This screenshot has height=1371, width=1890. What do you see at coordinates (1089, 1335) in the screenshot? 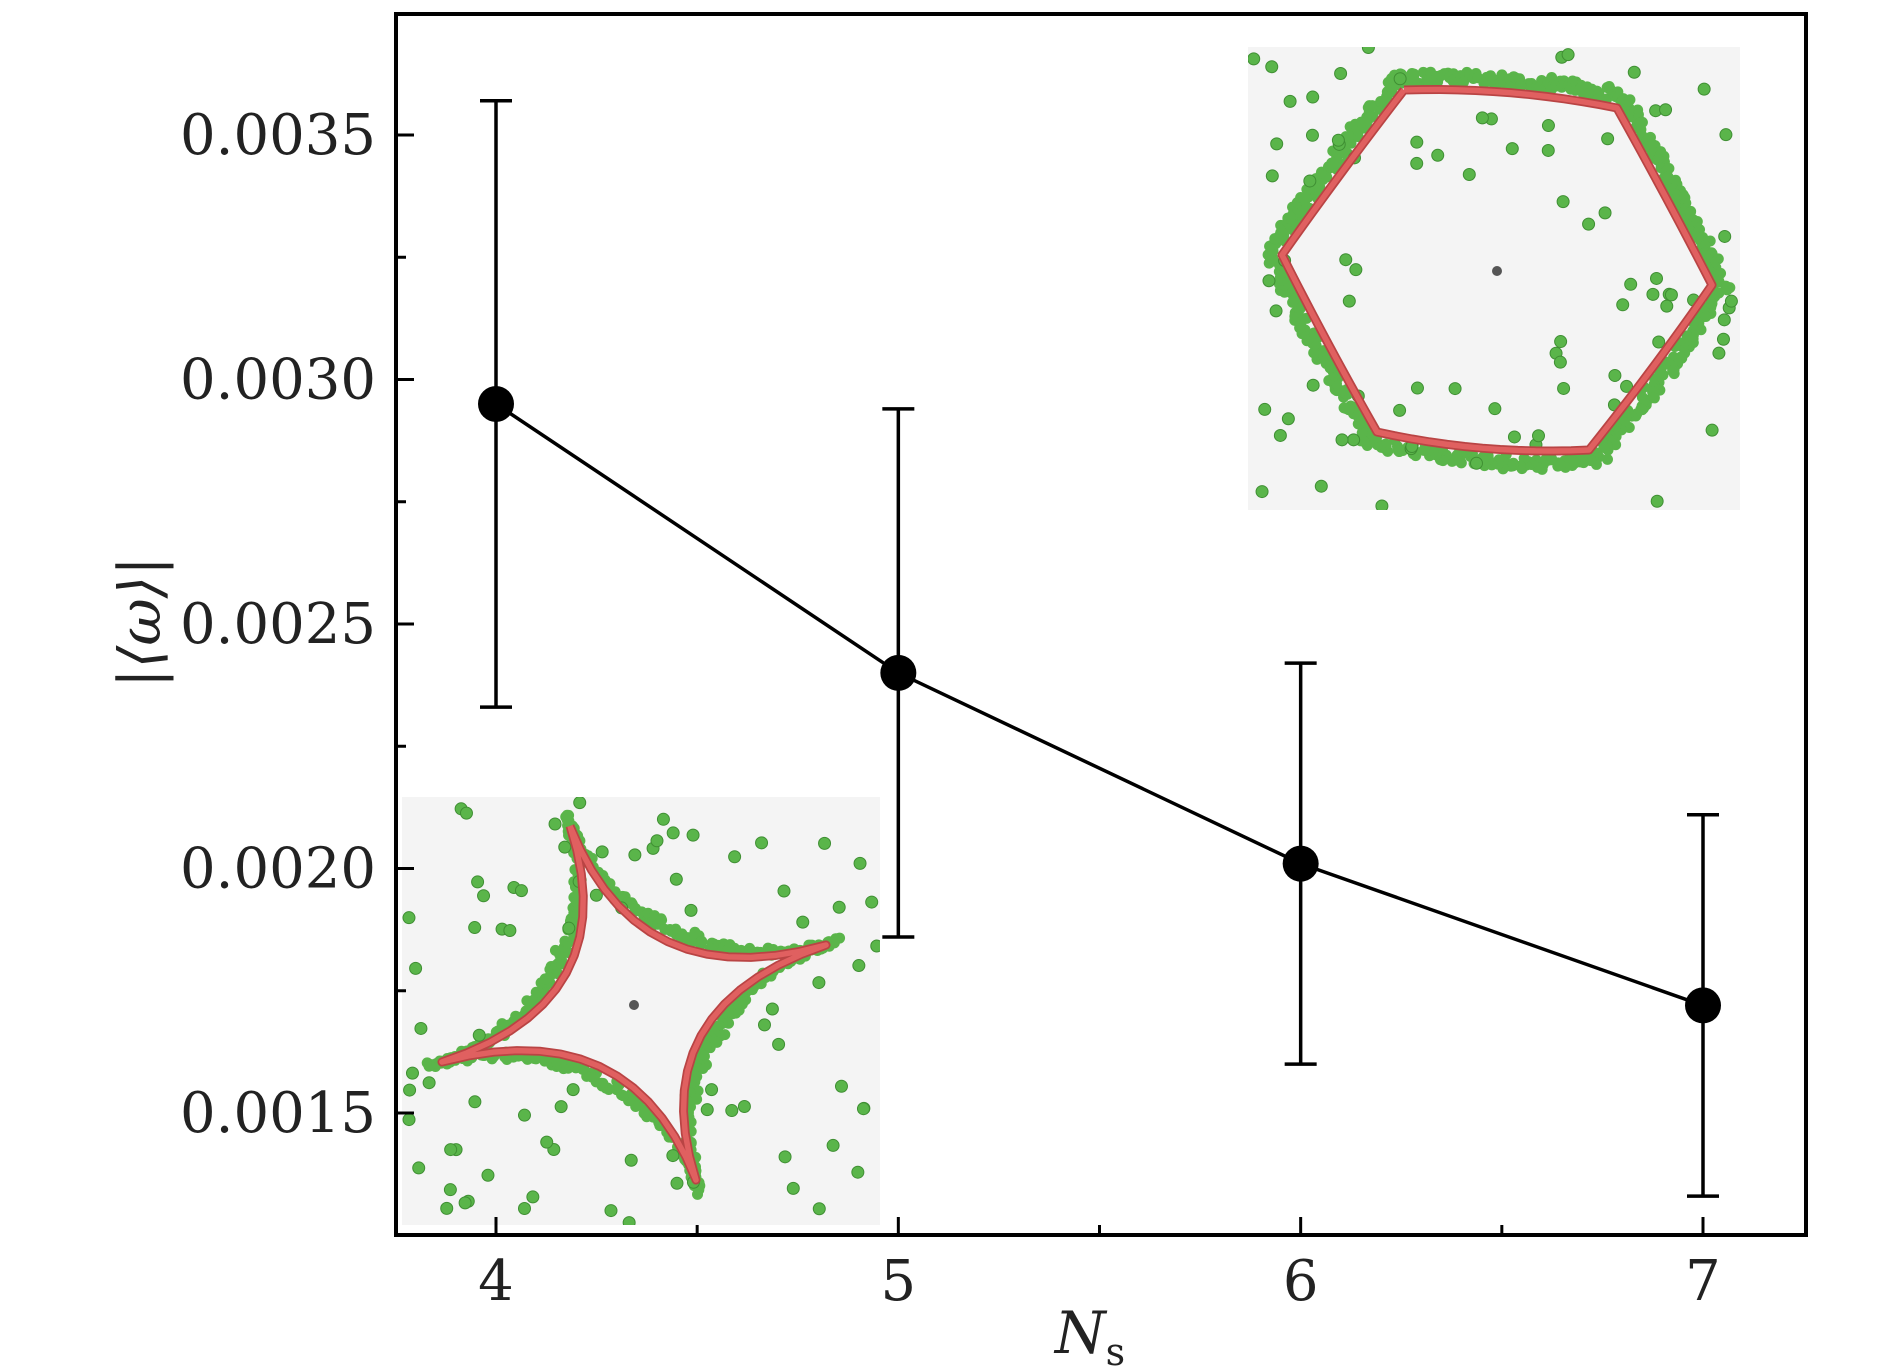
I see `x-axis-title: Ns` at bounding box center [1089, 1335].